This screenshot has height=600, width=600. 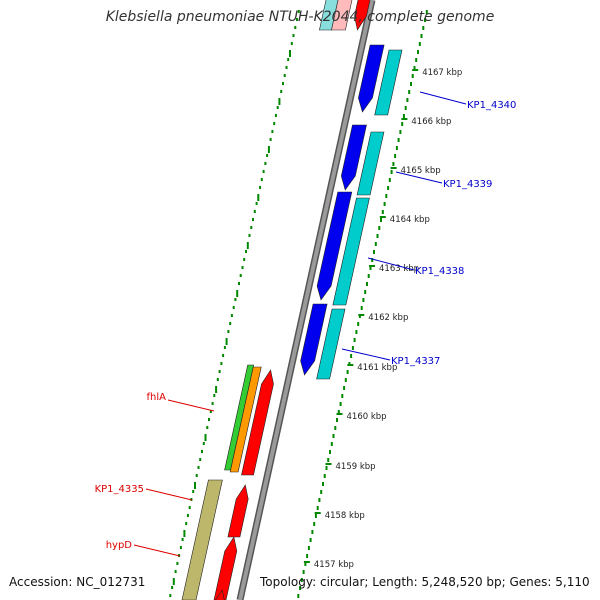 I want to click on gene-label-fhla: fhlA, so click(x=157, y=397).